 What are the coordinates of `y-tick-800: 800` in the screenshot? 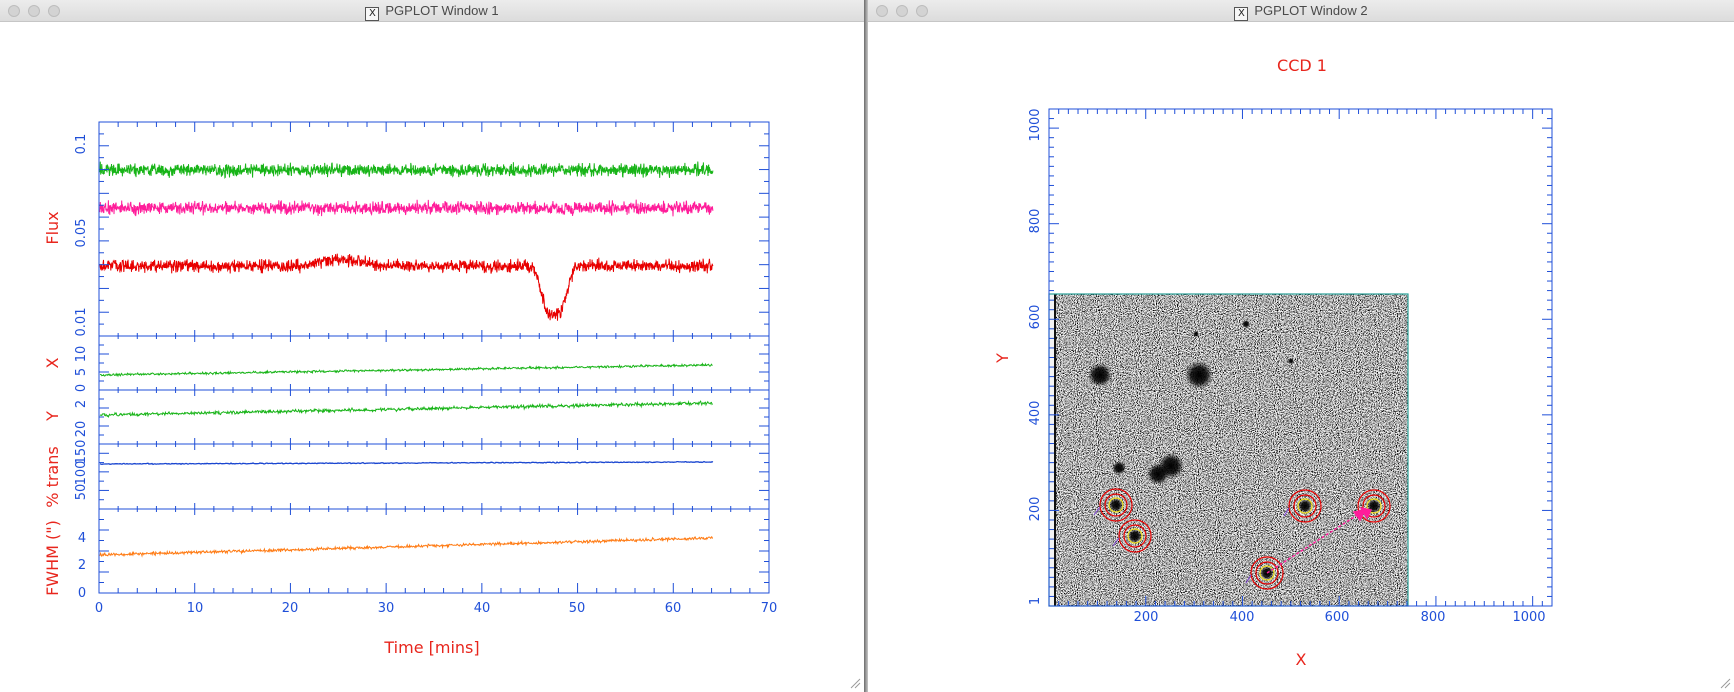 It's located at (1035, 221).